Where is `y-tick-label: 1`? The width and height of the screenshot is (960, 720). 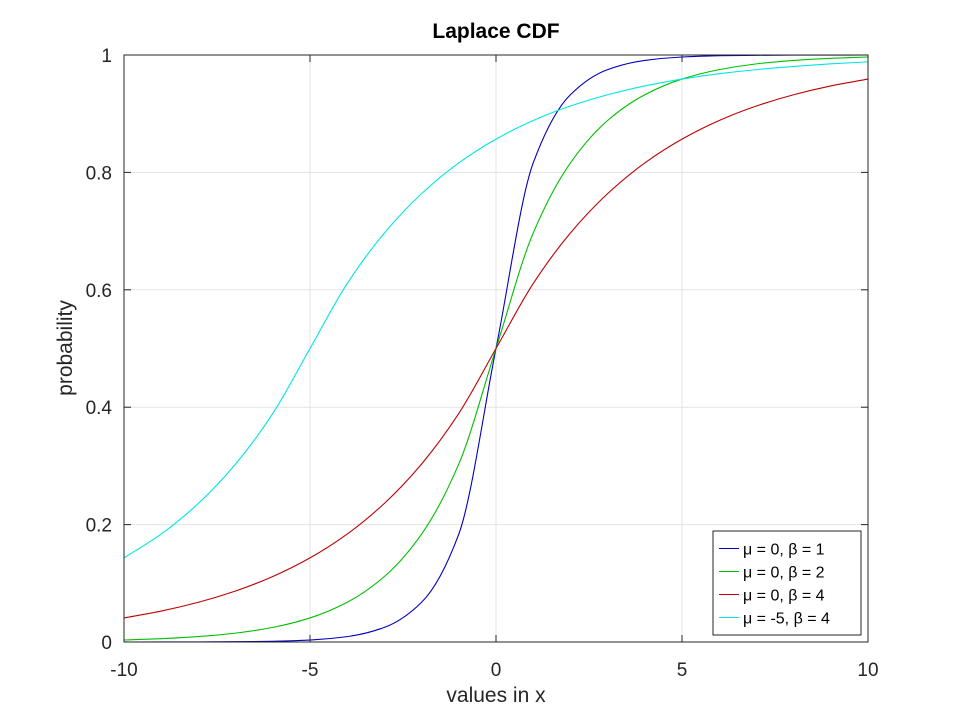 y-tick-label: 1 is located at coordinates (106, 56).